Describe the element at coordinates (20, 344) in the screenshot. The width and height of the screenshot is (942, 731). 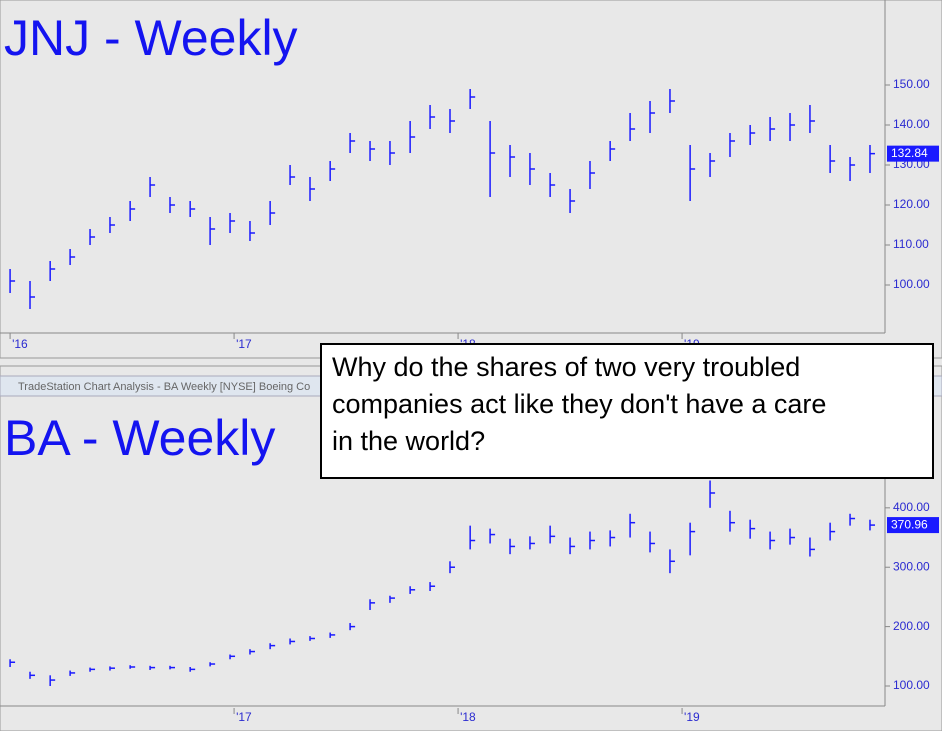
I see `x-tick-label: '16` at that location.